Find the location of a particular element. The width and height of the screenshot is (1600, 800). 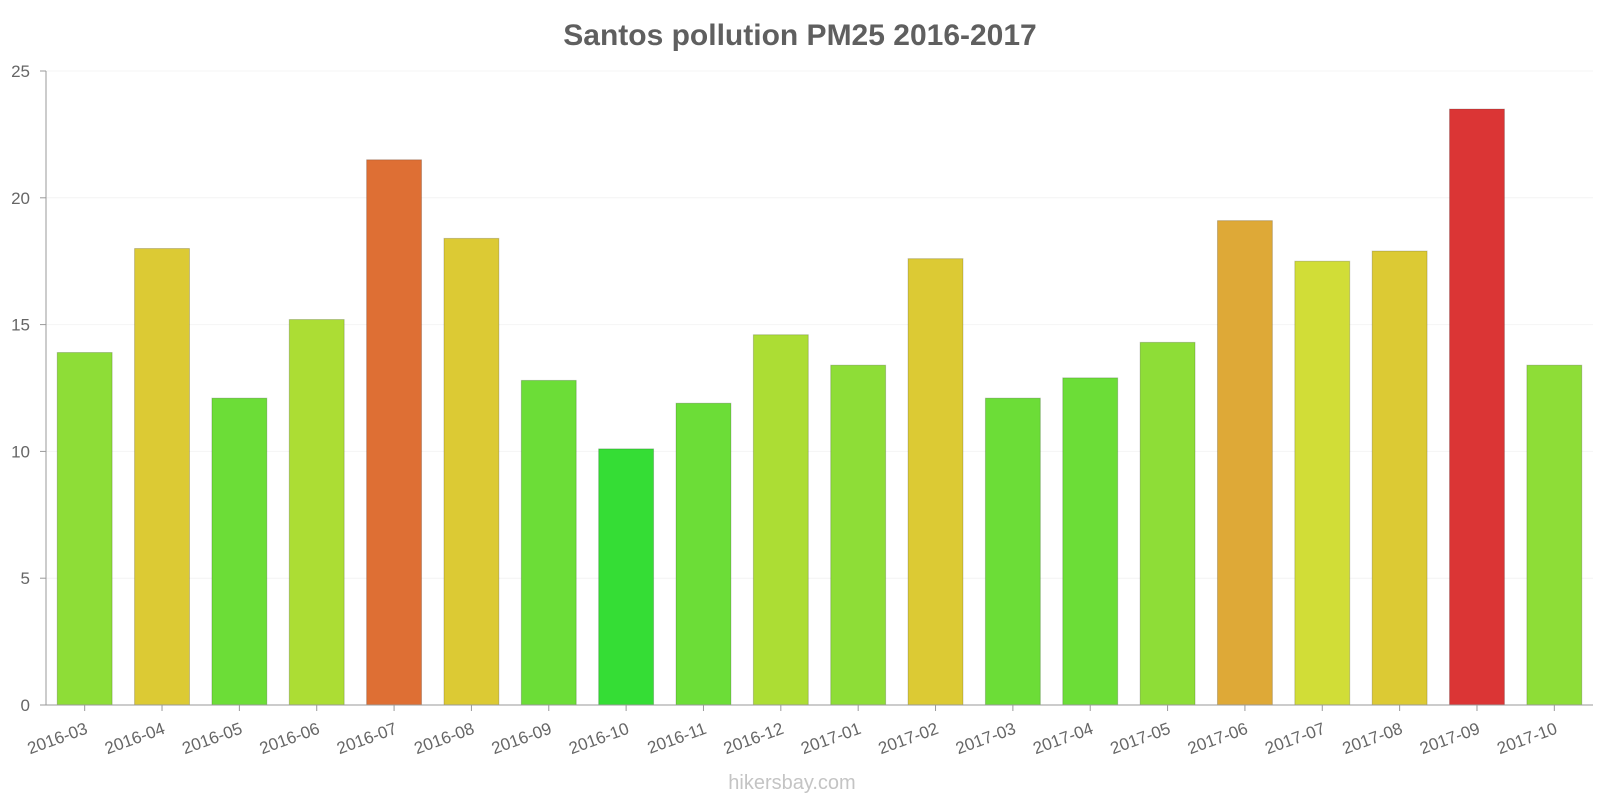

y-tick-label: 5 is located at coordinates (25, 578).